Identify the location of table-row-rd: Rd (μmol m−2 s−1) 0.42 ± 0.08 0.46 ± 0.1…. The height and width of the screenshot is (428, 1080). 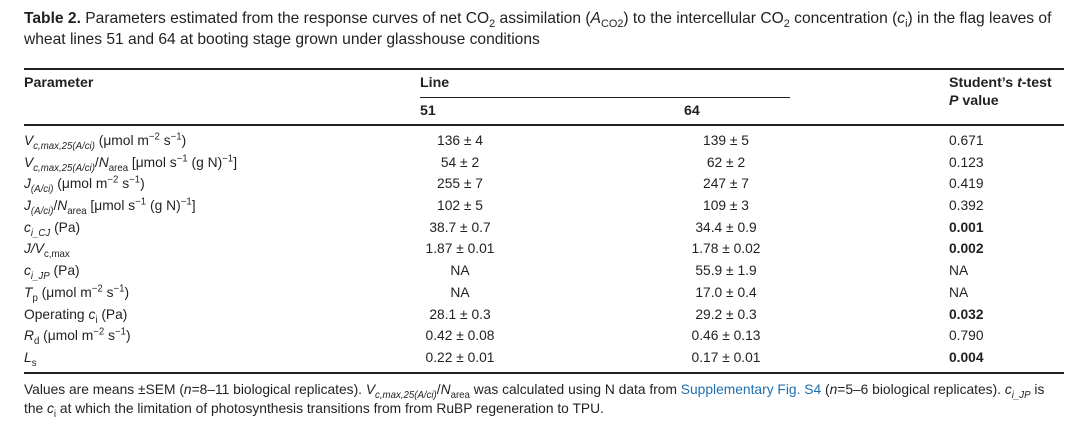
(544, 336).